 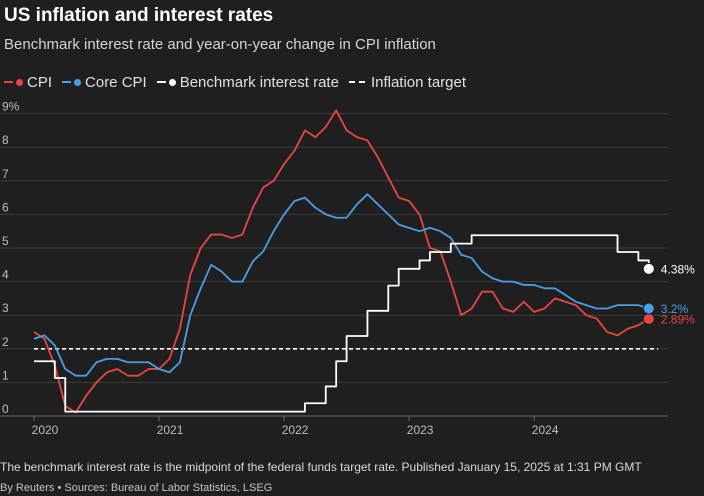 What do you see at coordinates (5, 140) in the screenshot?
I see `y-tick-label-8: 8` at bounding box center [5, 140].